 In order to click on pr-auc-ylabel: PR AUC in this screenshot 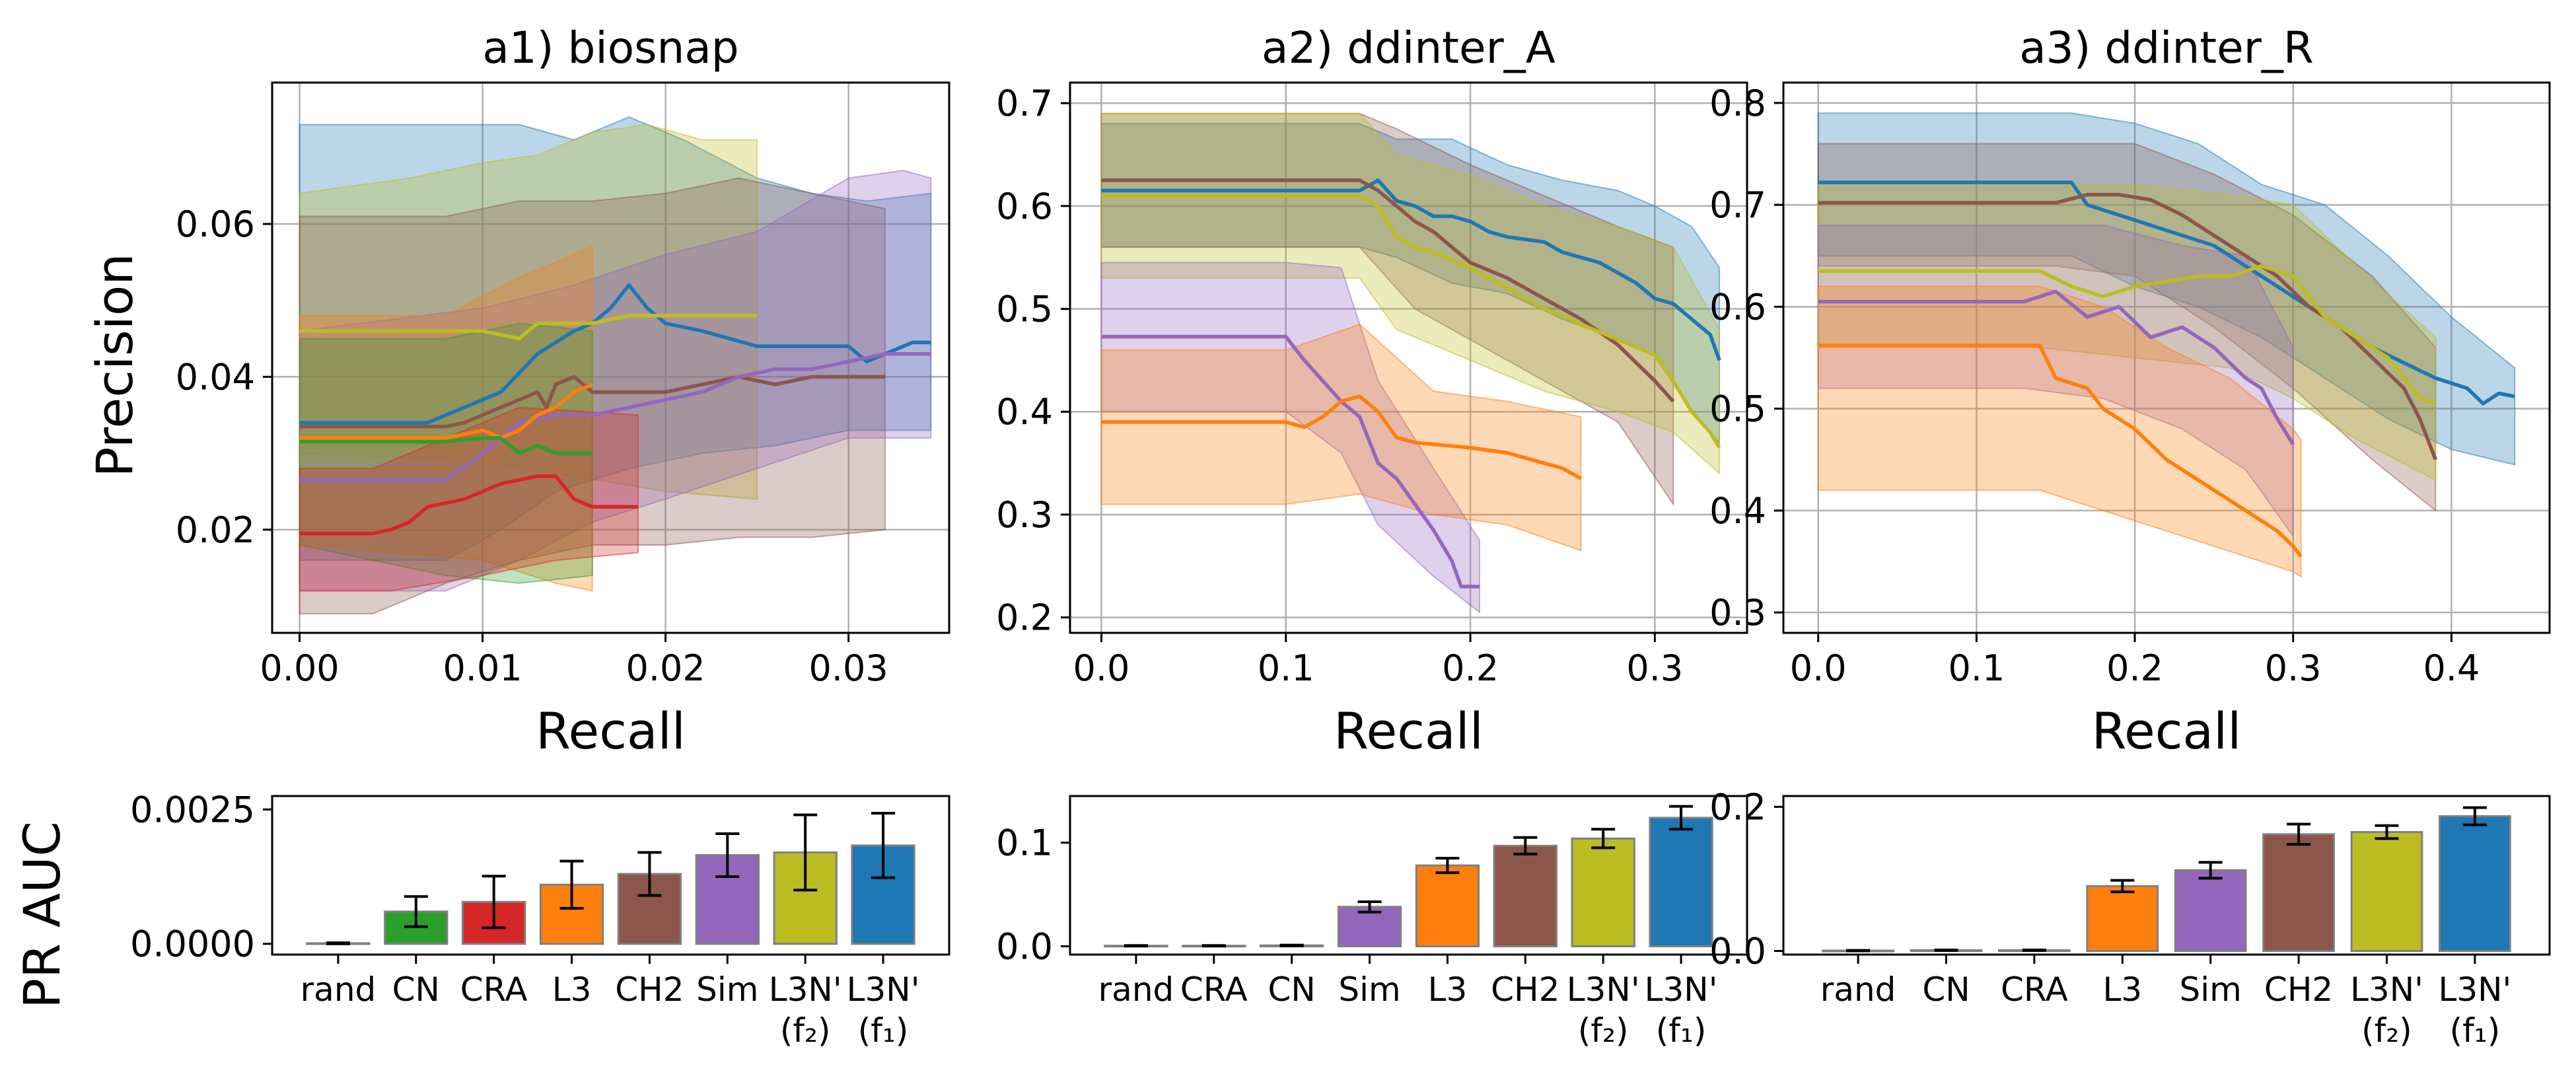, I will do `click(42, 915)`.